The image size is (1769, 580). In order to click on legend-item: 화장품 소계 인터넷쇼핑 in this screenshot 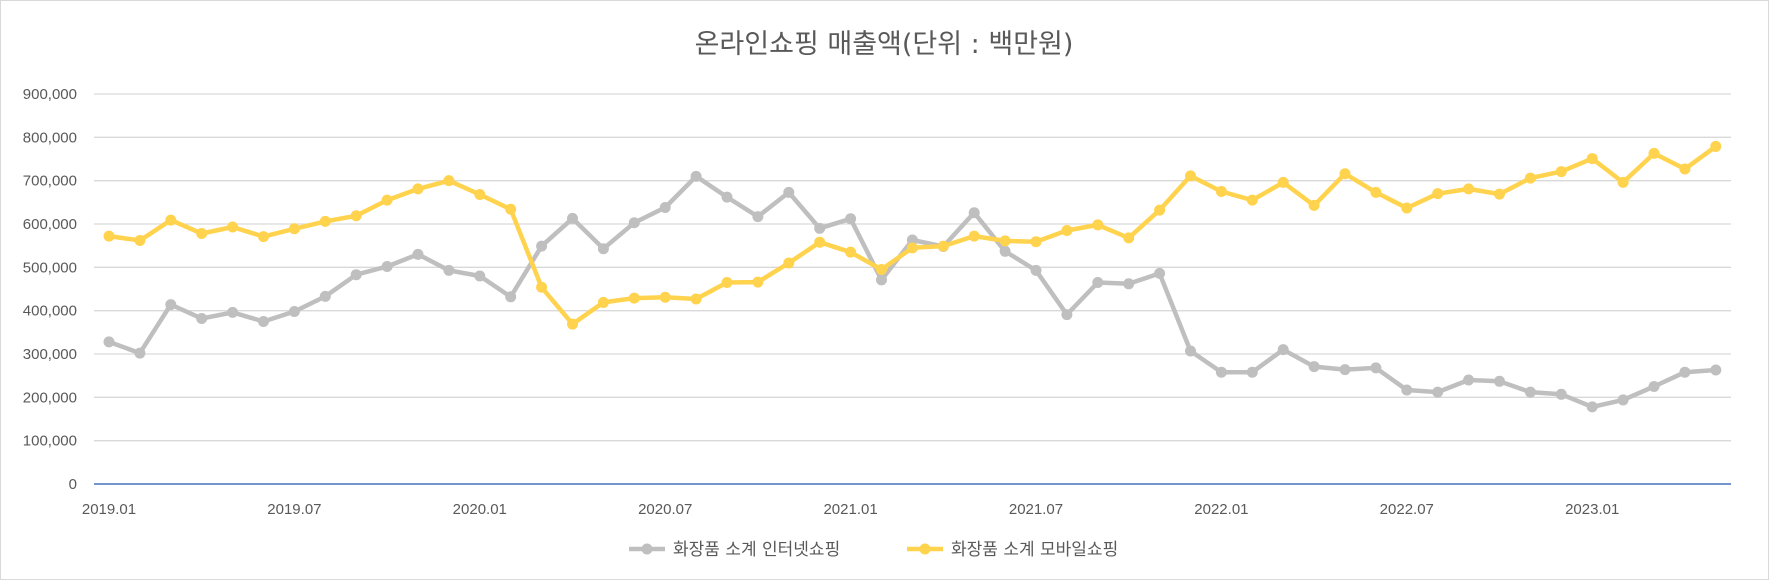, I will do `click(734, 550)`.